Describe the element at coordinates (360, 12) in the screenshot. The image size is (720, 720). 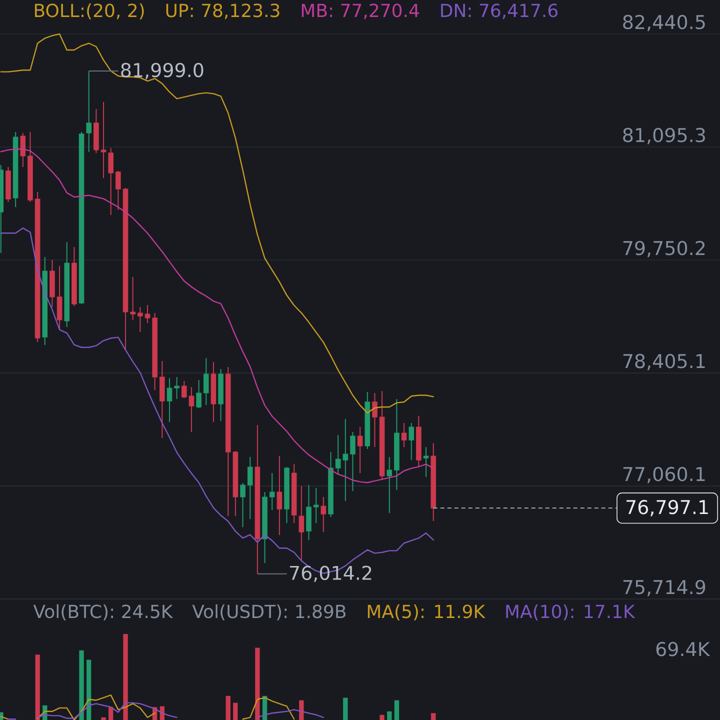
I see `text: MB: 77,270.4` at that location.